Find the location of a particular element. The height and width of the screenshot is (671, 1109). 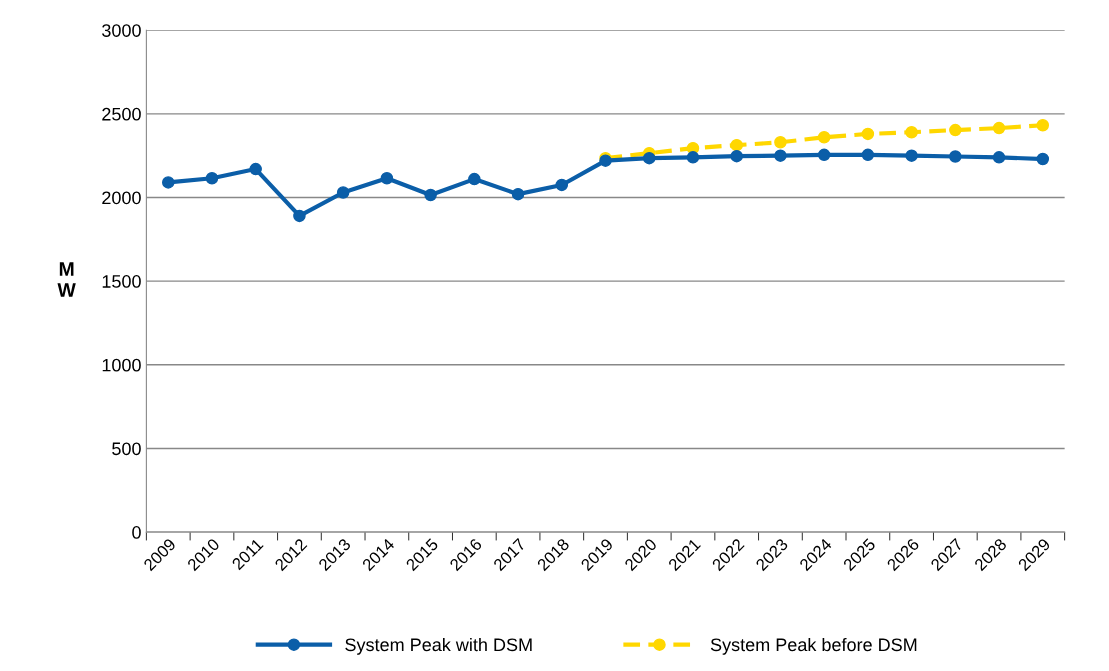

y-tick-label: 2000 is located at coordinates (121, 198).